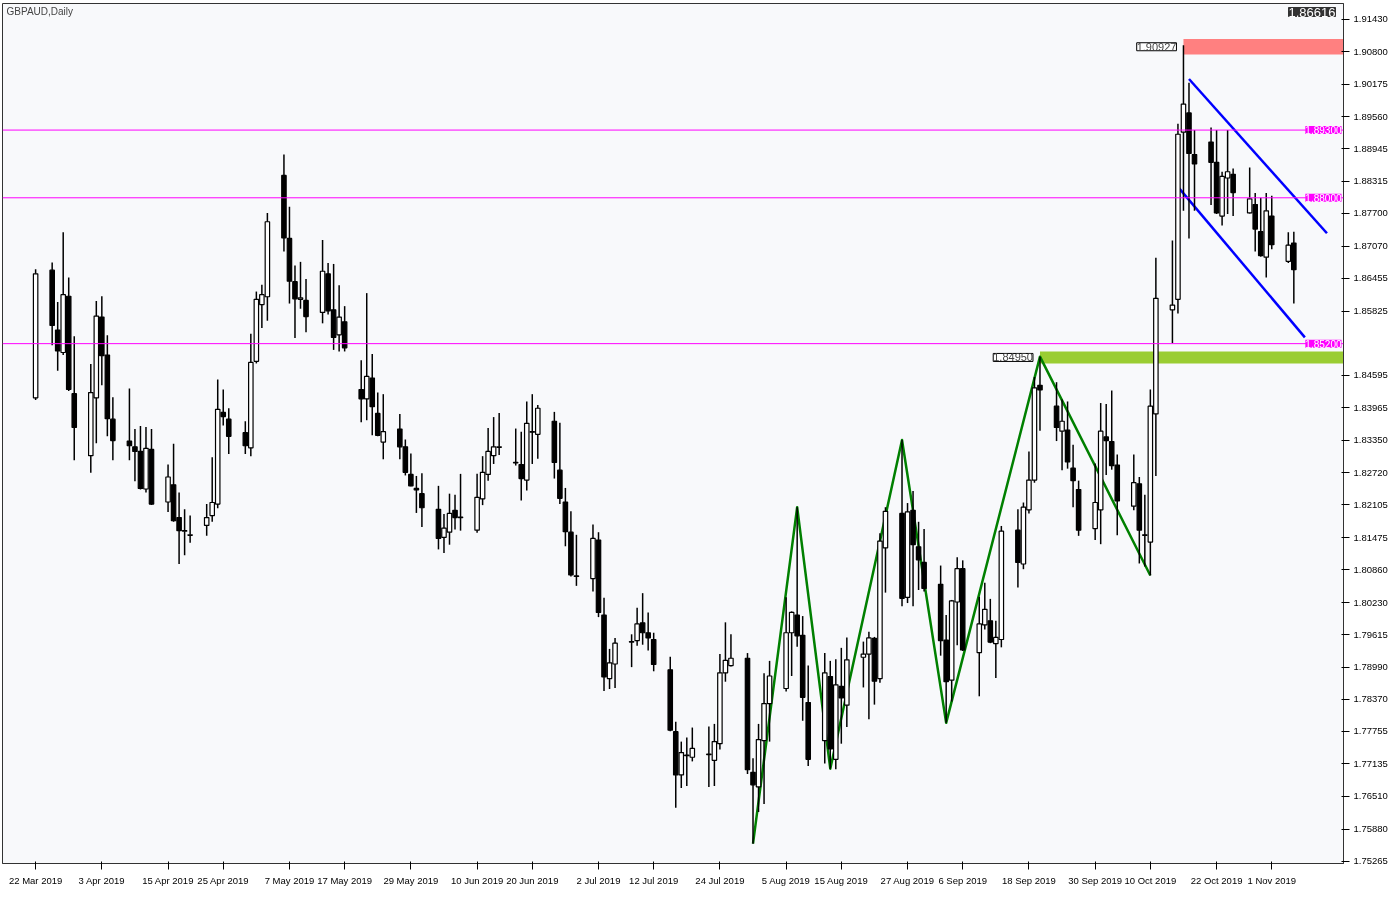 Image resolution: width=1400 pixels, height=900 pixels. Describe the element at coordinates (477, 880) in the screenshot. I see `x-tick-label: 10 Jun 2019` at that location.